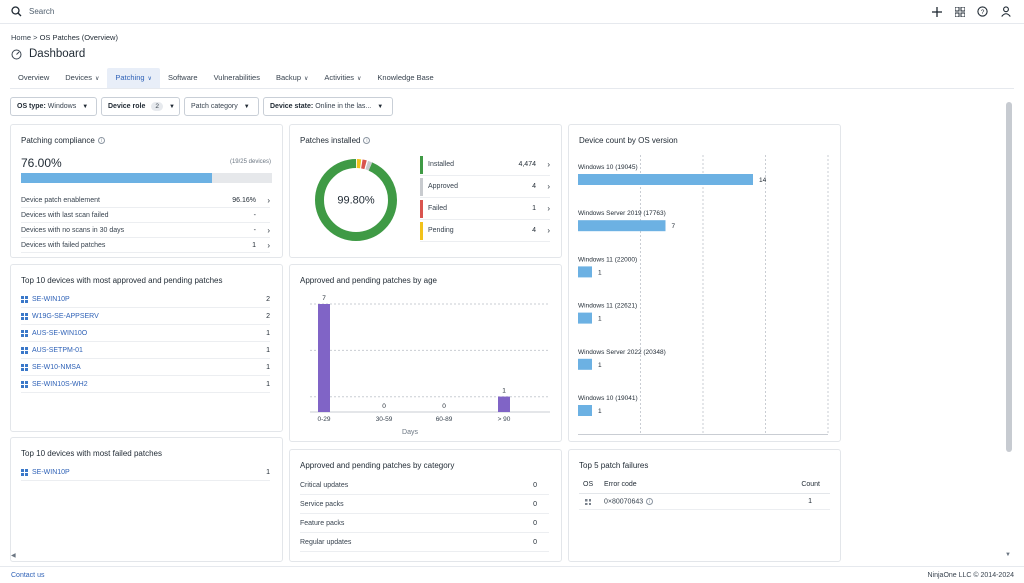  I want to click on legend-row-failed: Failed 1 ›, so click(485, 209).